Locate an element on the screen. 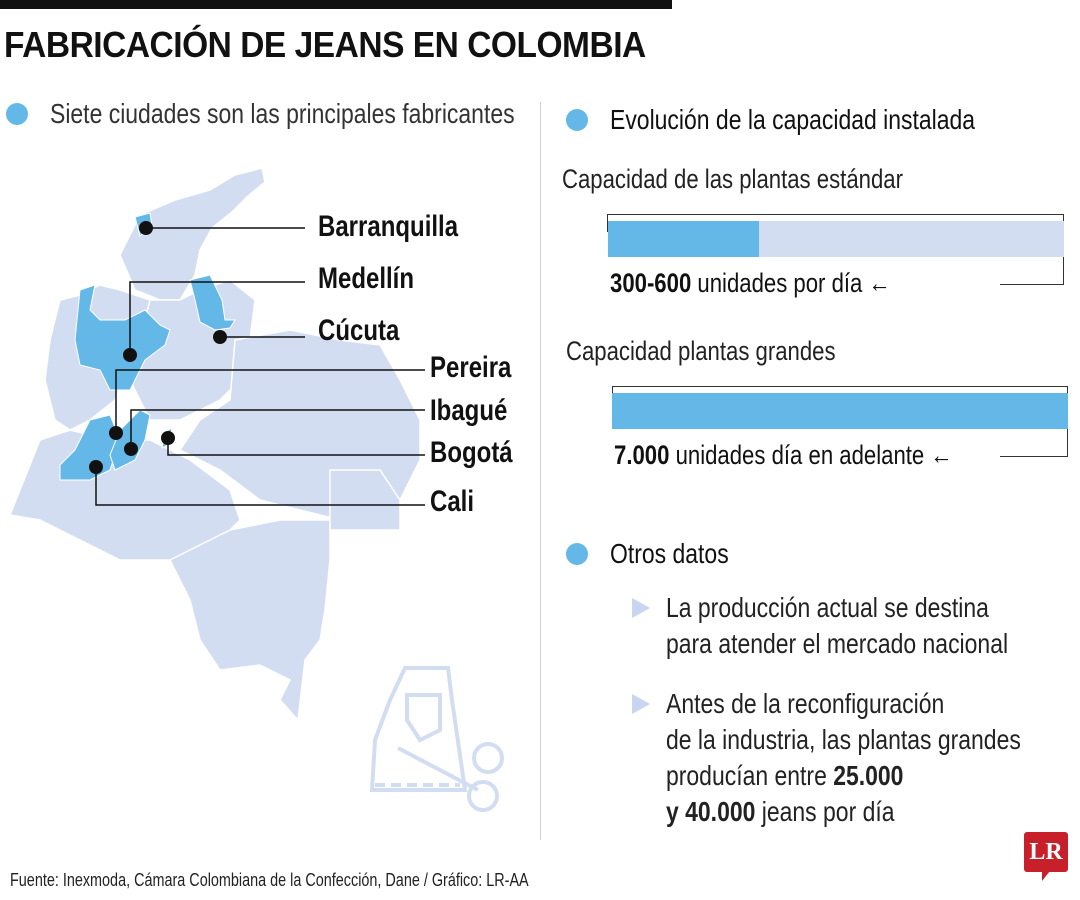  city-label-ibague: Ibagué is located at coordinates (469, 410).